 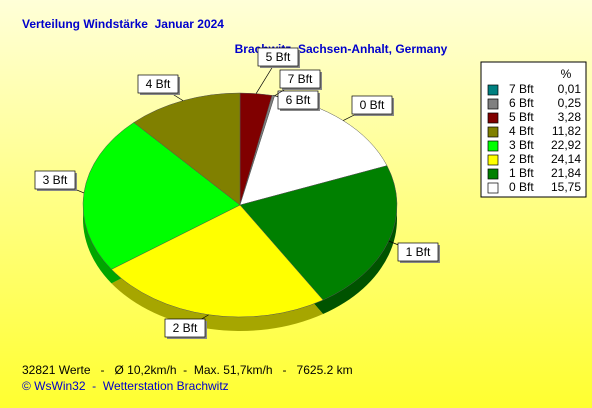 What do you see at coordinates (521, 187) in the screenshot?
I see `legend-label: 0 Bft` at bounding box center [521, 187].